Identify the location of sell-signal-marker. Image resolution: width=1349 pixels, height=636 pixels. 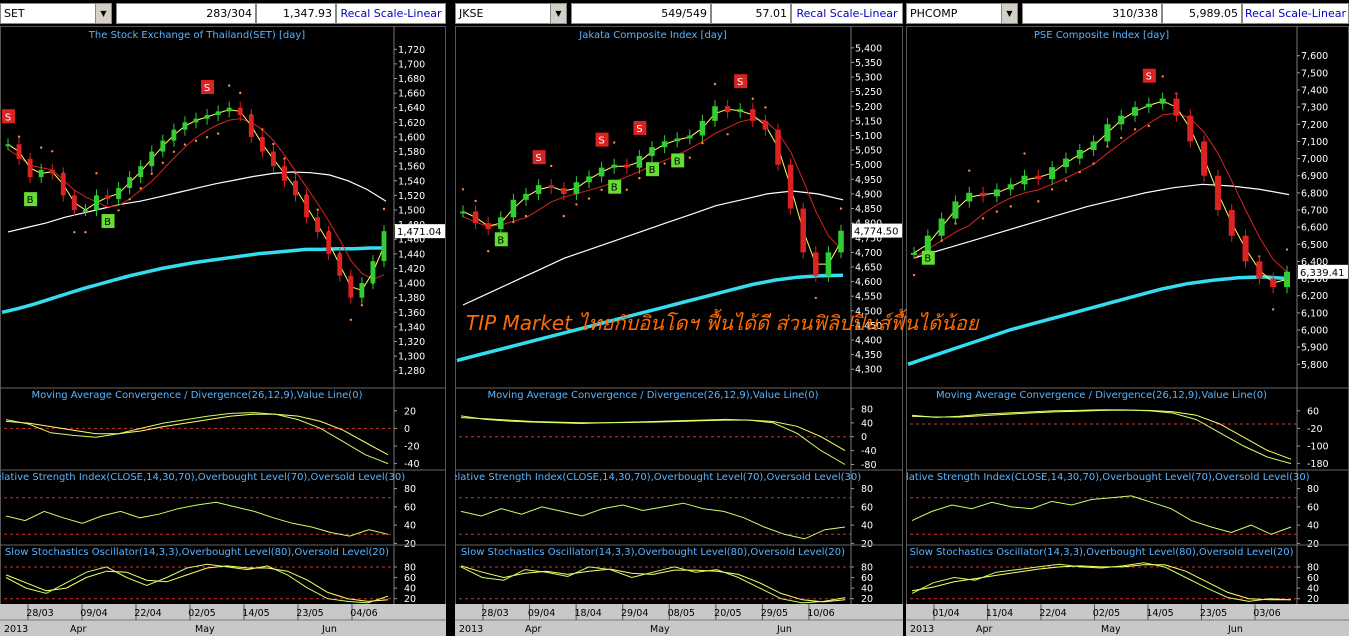
(602, 139).